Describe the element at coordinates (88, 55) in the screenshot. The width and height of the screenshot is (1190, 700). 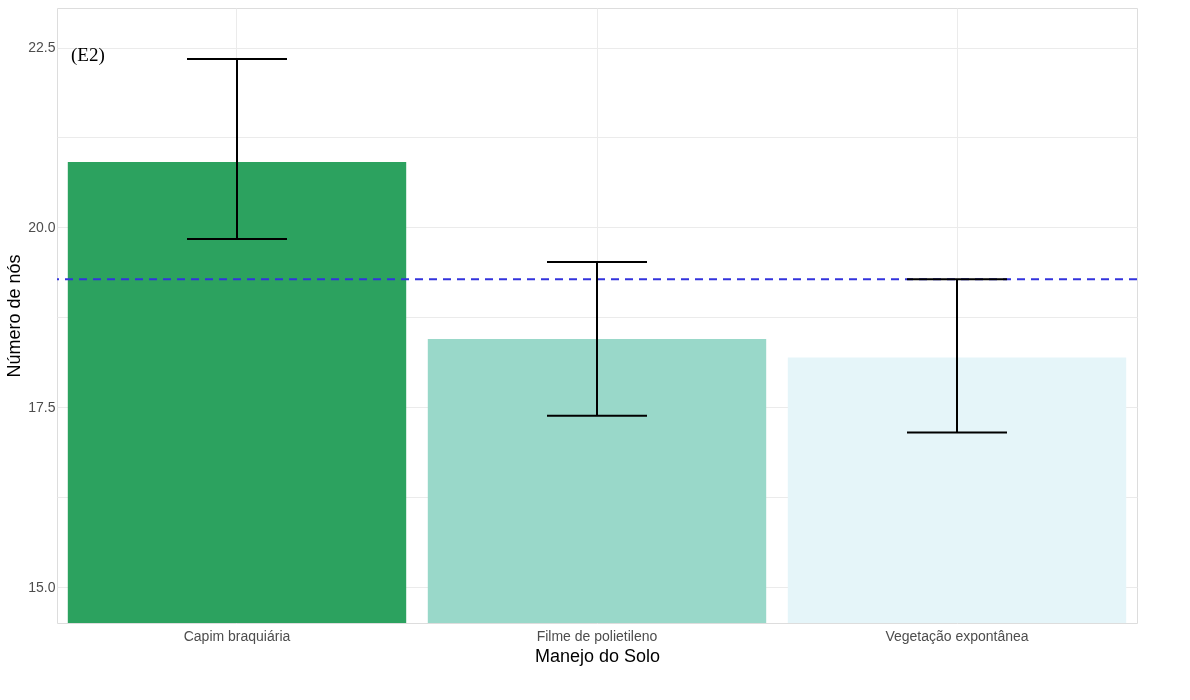
I see `annotation: (E2)` at that location.